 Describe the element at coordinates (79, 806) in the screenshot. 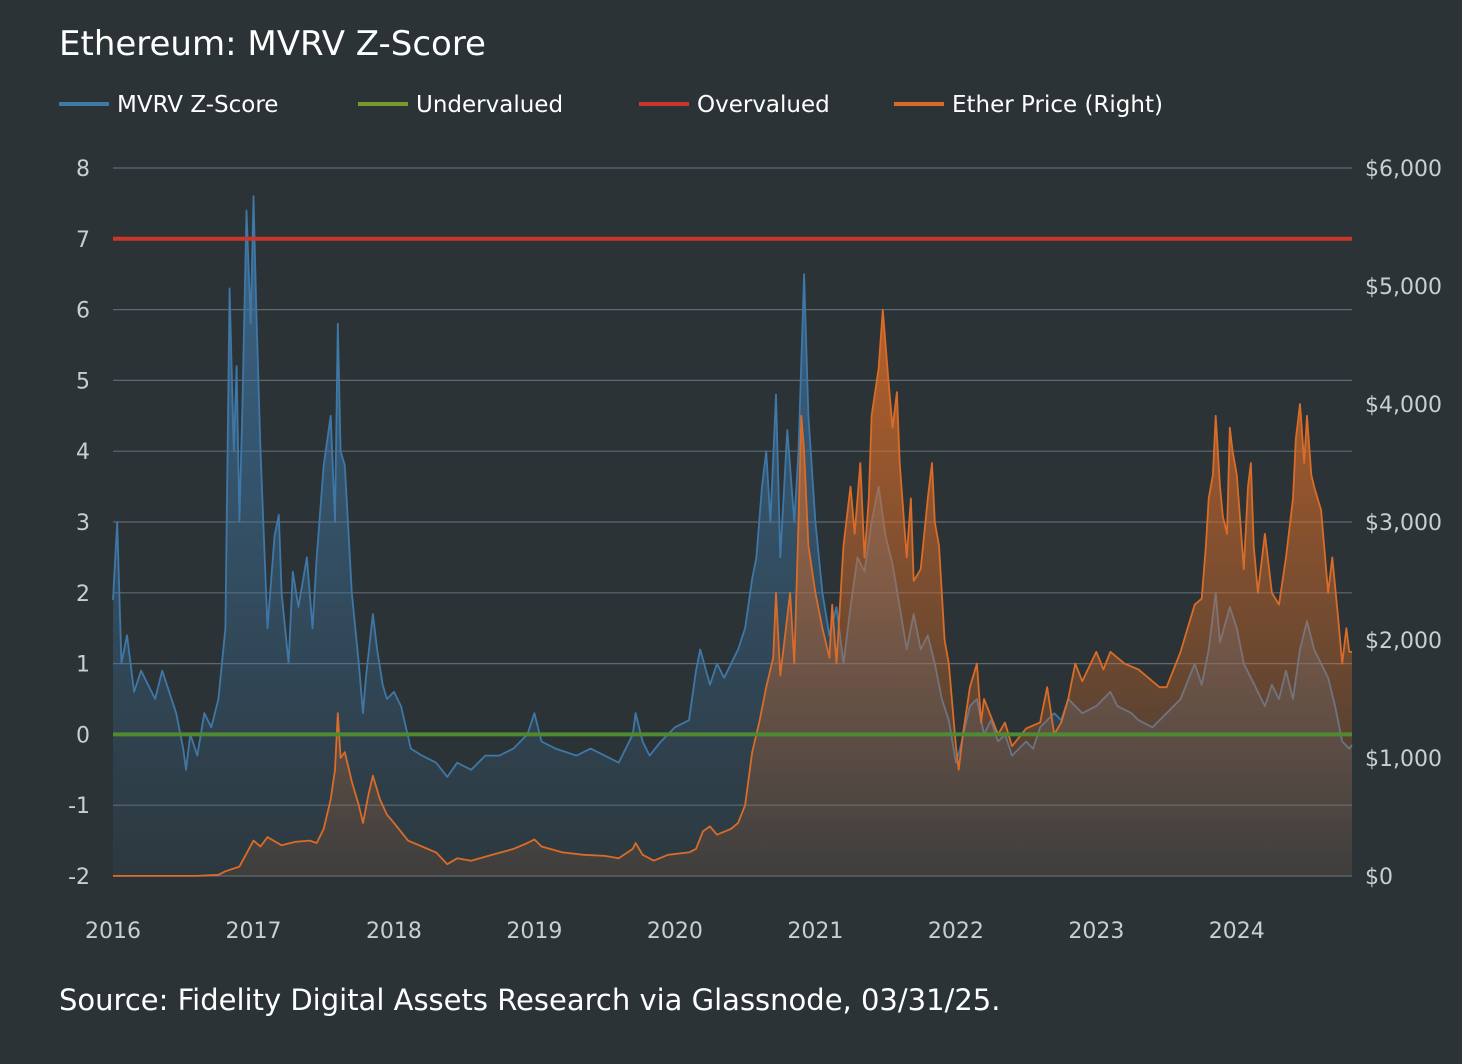

I see `y-left-tick-label: -1` at that location.